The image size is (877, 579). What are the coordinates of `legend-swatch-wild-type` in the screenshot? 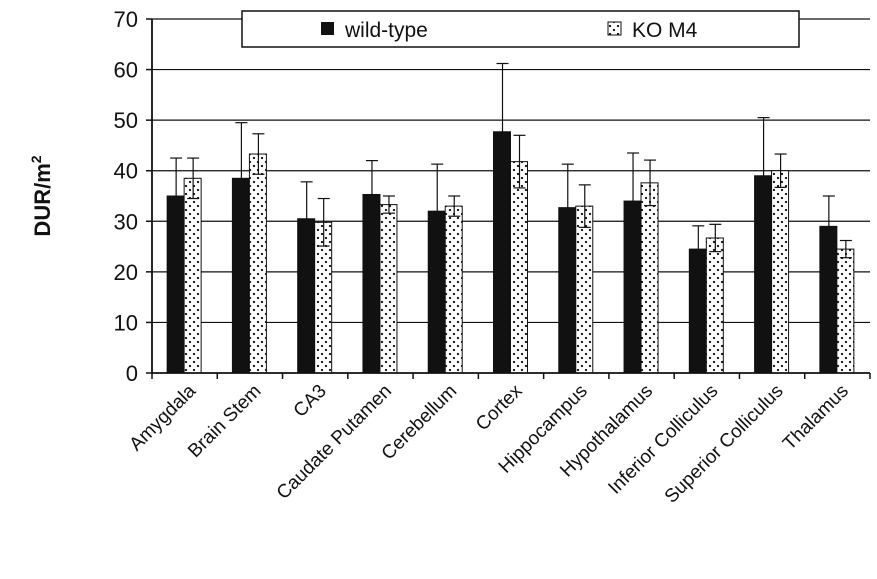 It's located at (327, 28).